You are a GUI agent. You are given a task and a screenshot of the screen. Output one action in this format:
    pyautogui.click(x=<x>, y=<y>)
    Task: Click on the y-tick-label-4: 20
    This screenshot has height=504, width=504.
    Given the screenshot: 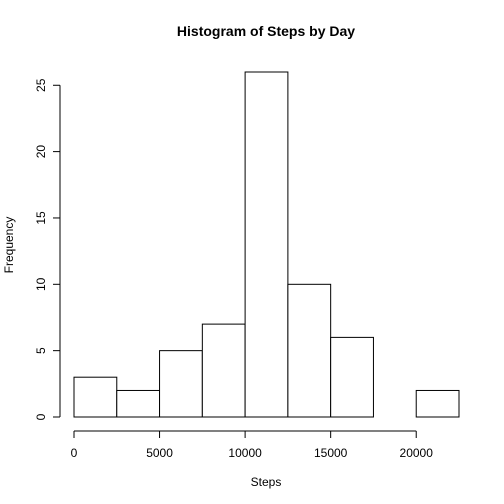 What is the action you would take?
    pyautogui.click(x=41, y=152)
    